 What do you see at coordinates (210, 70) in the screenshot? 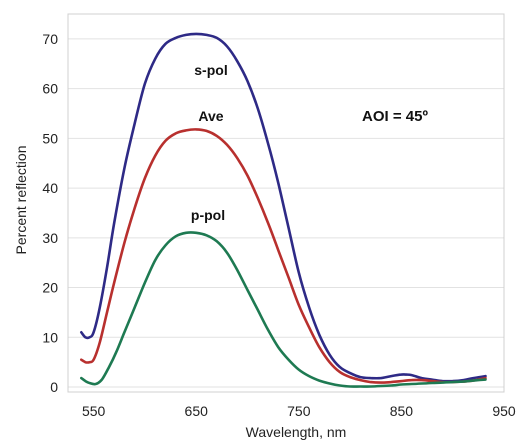
I see `series-label-s-pol: s-pol` at bounding box center [210, 70].